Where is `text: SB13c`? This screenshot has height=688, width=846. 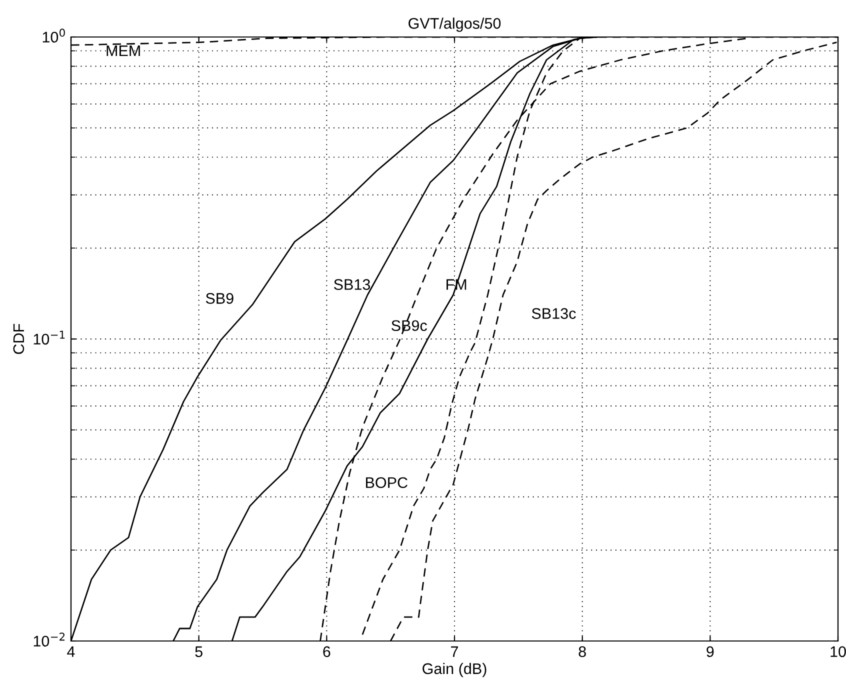
text: SB13c is located at coordinates (554, 313).